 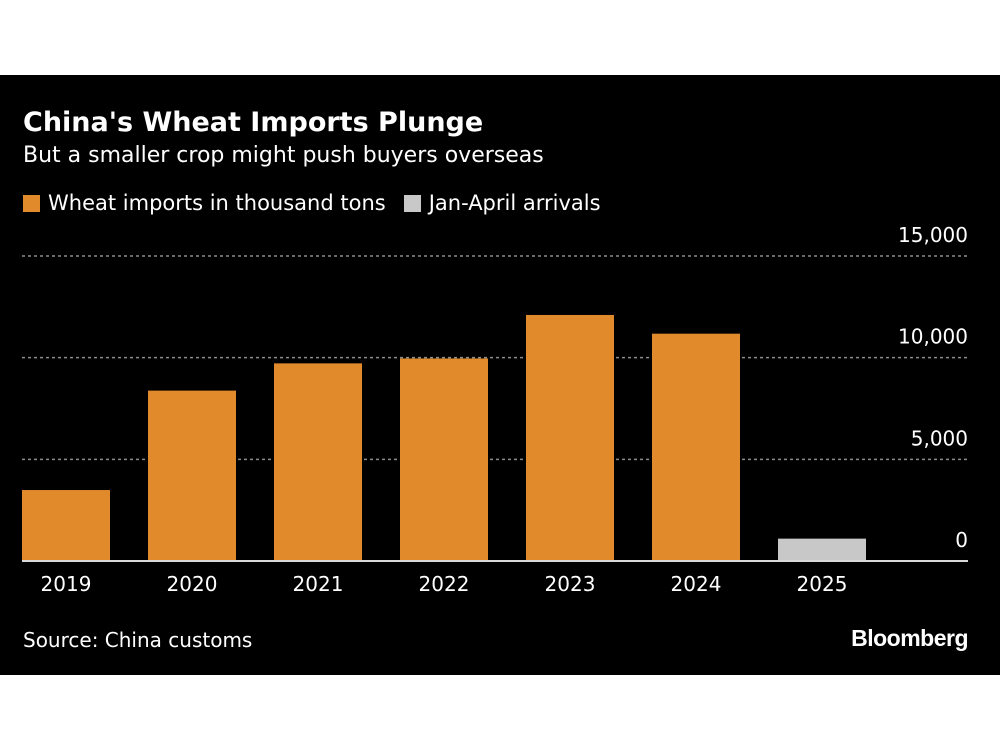 What do you see at coordinates (696, 447) in the screenshot?
I see `bar-2024` at bounding box center [696, 447].